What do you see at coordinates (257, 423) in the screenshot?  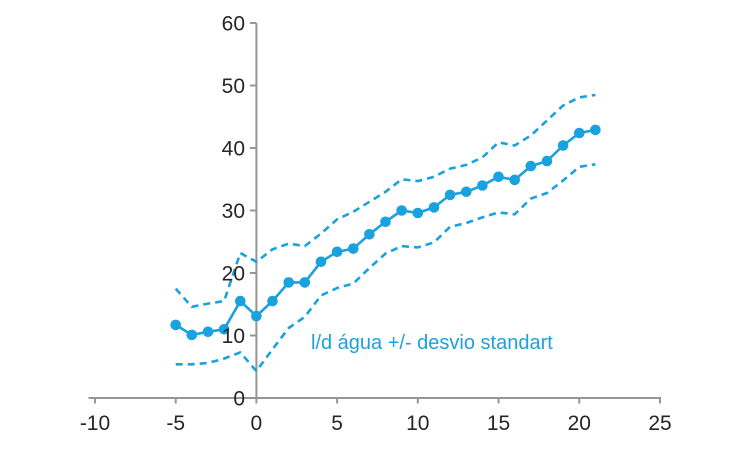 I see `x-axis-tick-label: 0` at bounding box center [257, 423].